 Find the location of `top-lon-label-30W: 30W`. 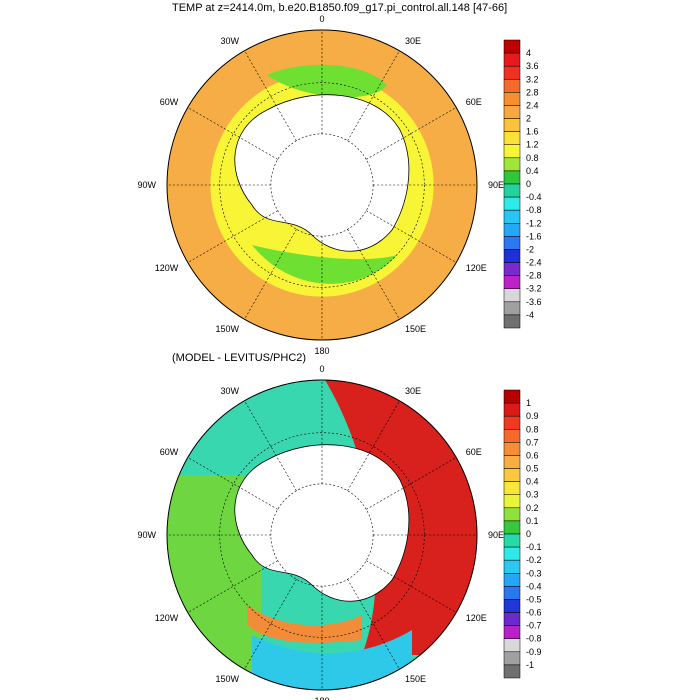

top-lon-label-30W: 30W is located at coordinates (229, 41).